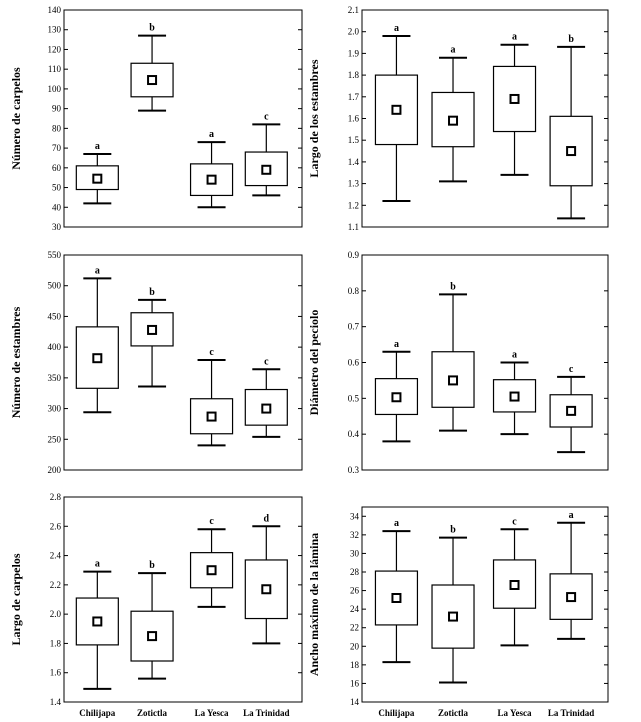 The image size is (641, 722). What do you see at coordinates (55, 10) in the screenshot?
I see `y-tick-label: 140` at bounding box center [55, 10].